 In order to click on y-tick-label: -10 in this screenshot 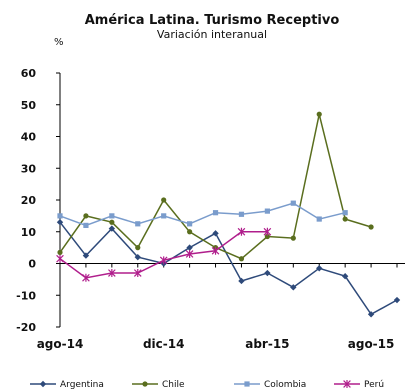, I will do `click(26, 295)`.